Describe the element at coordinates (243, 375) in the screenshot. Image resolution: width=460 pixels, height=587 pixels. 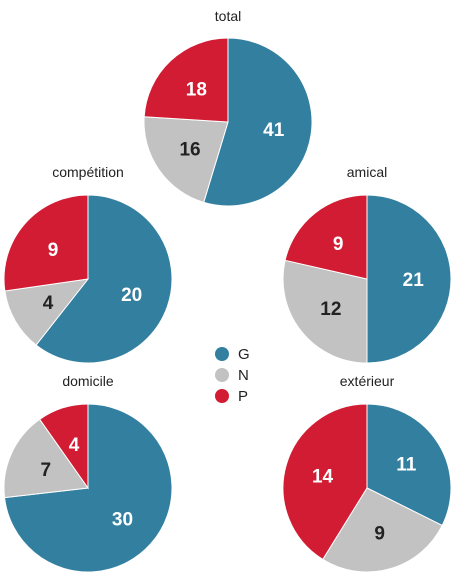
I see `legend-label-N: N` at that location.